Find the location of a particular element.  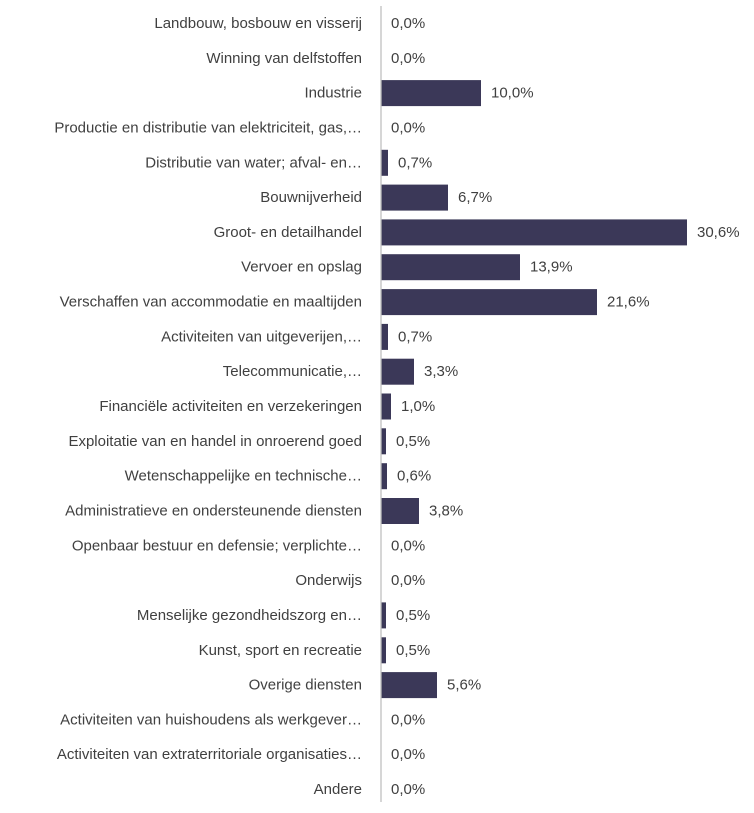

category-label: Overige diensten is located at coordinates (305, 685).